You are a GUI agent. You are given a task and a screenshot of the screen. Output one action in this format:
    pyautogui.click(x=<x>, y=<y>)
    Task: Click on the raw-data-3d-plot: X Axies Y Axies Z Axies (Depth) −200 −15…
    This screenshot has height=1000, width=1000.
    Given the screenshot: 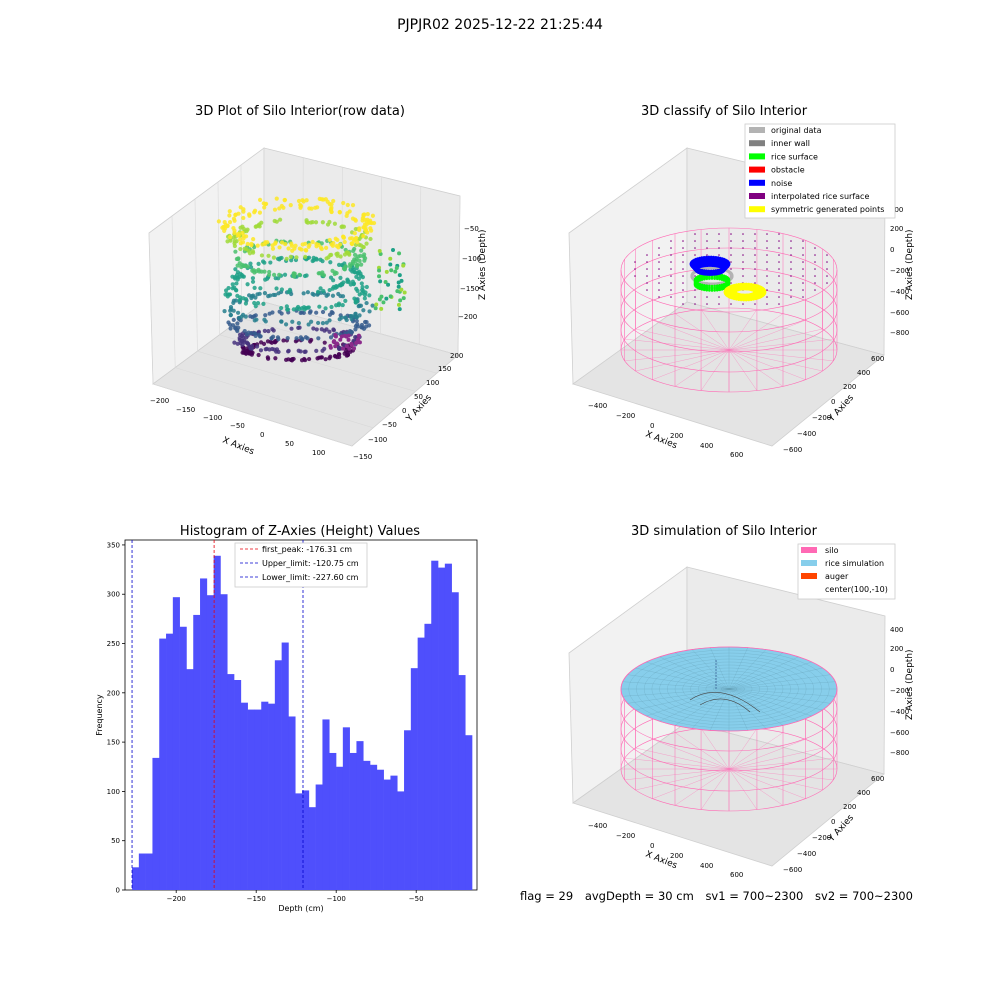 What is the action you would take?
    pyautogui.click(x=318, y=304)
    